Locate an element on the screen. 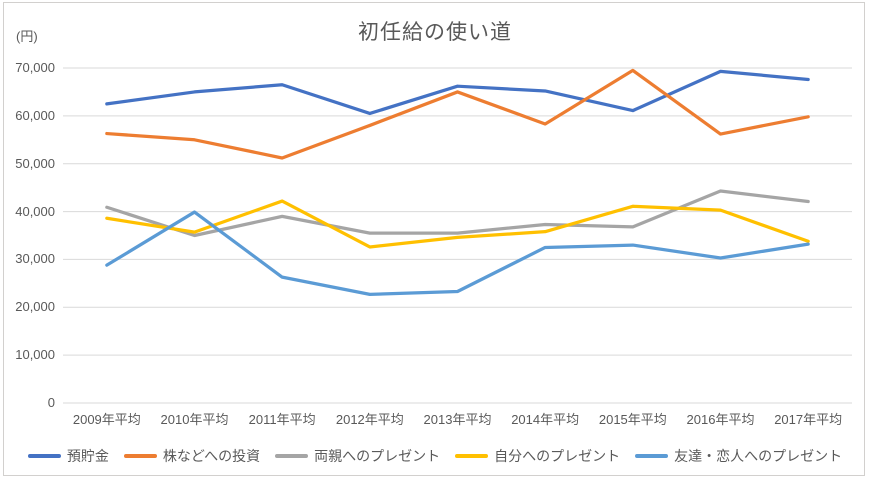 The image size is (870, 480). legend-item-gift-for-friends-lover: 友達・恋人へのプレゼント is located at coordinates (738, 456).